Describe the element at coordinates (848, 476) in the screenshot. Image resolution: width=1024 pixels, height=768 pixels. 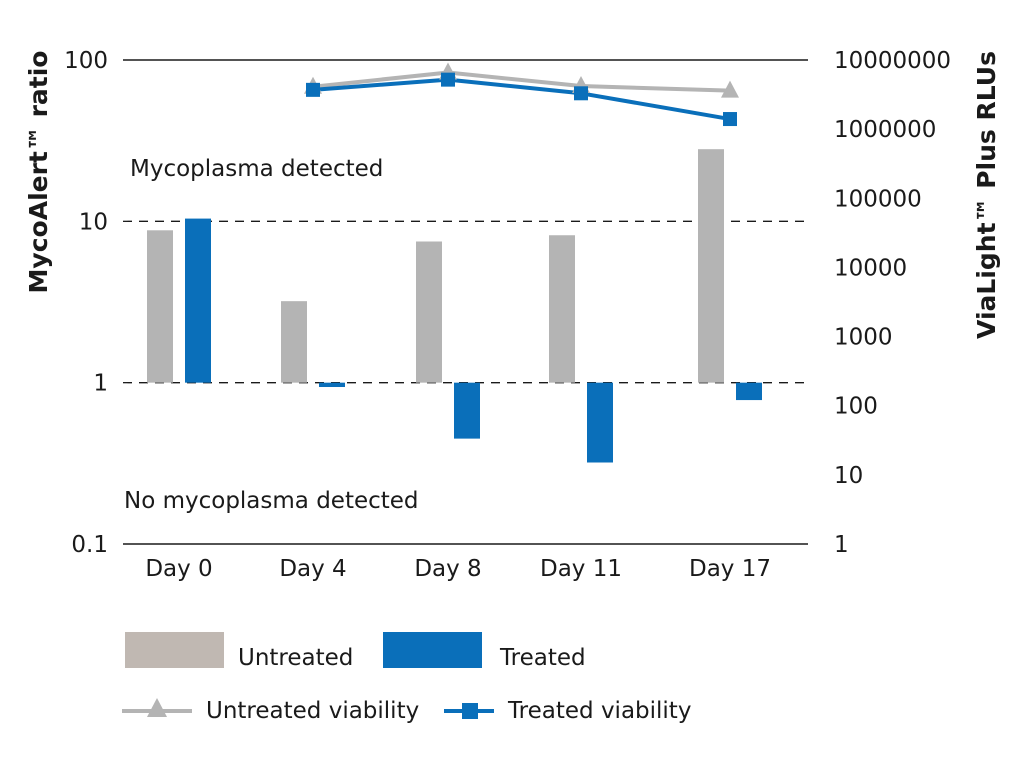
I see `right-tick-label: 10` at that location.